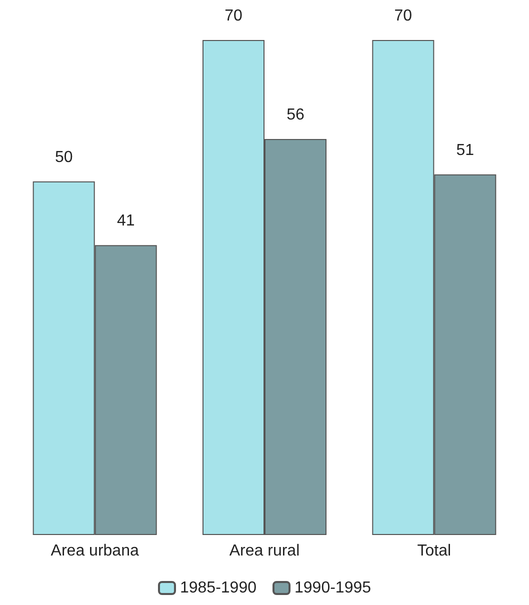 The height and width of the screenshot is (605, 529). Describe the element at coordinates (295, 115) in the screenshot. I see `data-label: 56` at that location.